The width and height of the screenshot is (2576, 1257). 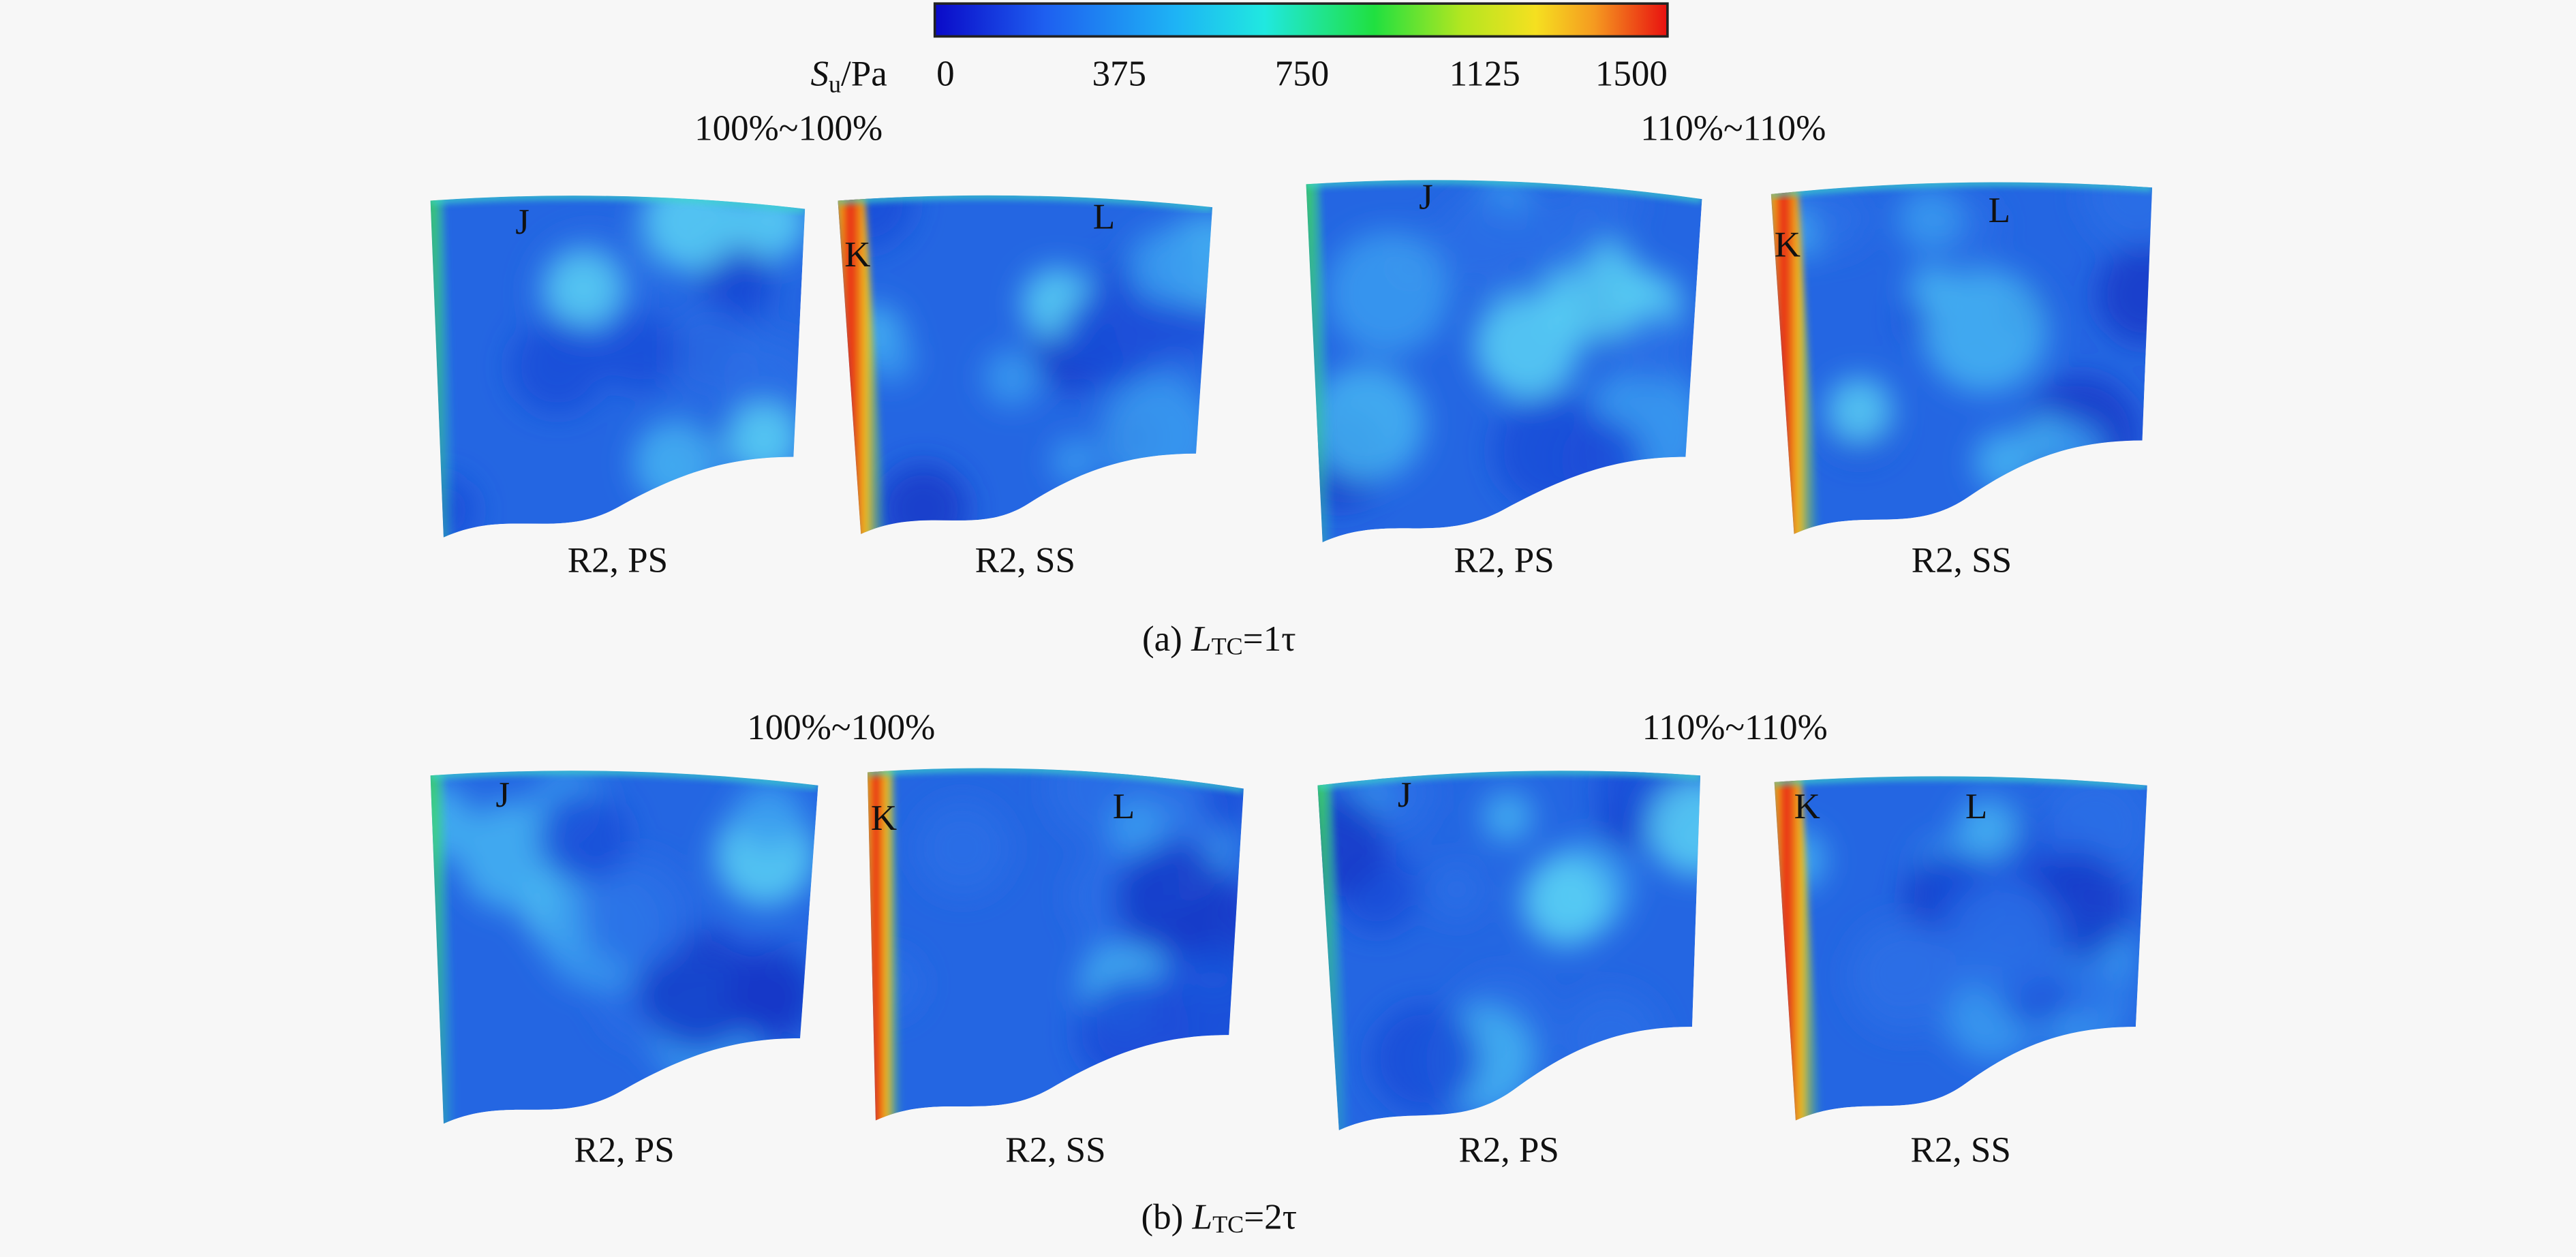 What do you see at coordinates (1302, 74) in the screenshot?
I see `colorbar-tick-label: 750` at bounding box center [1302, 74].